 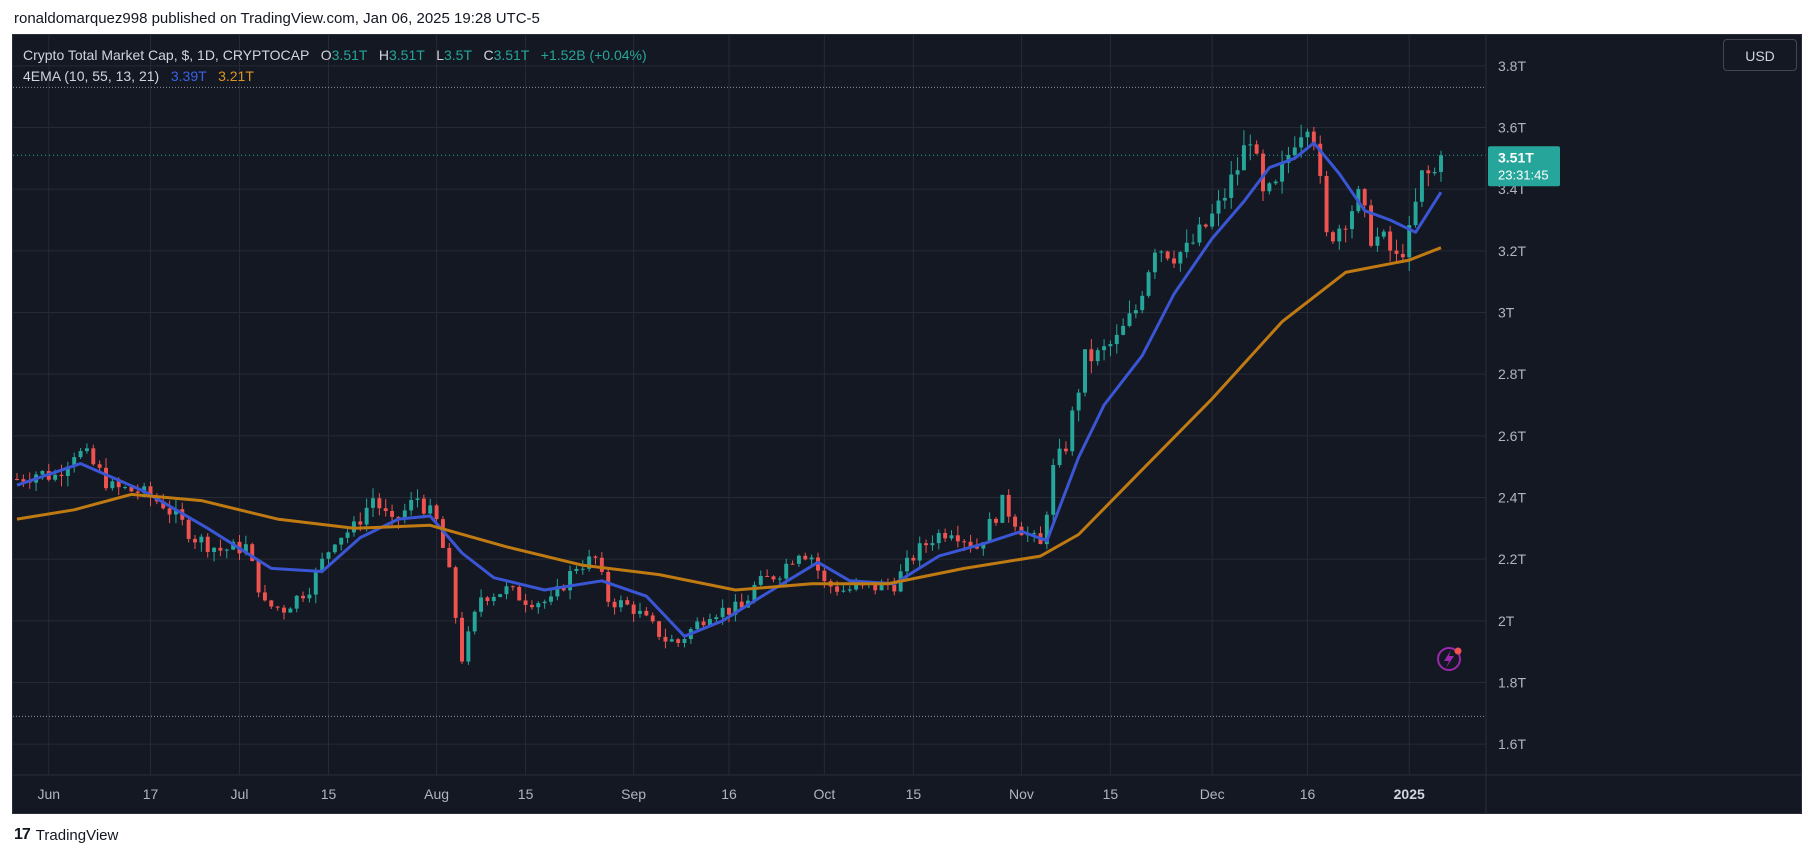 I want to click on last-price-tag: 3.51T 23:31:45, so click(x=1524, y=166).